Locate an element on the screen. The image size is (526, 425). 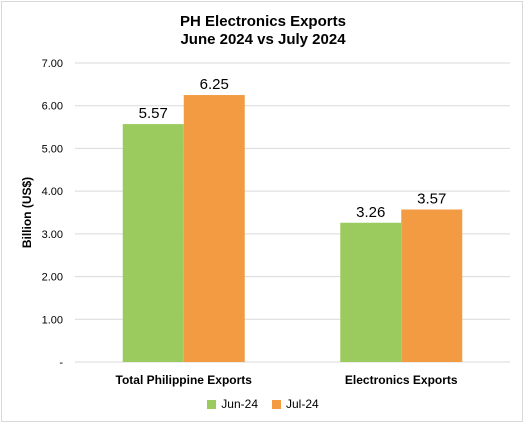
y-axis-label: Billion (US$) is located at coordinates (27, 212).